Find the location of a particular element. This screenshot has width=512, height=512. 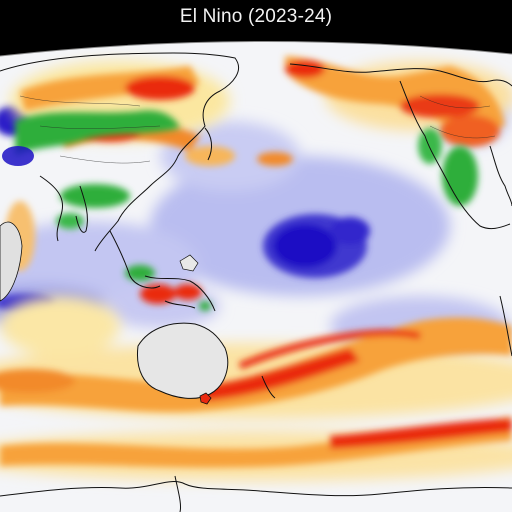

indonesia-coast is located at coordinates (180, 293).